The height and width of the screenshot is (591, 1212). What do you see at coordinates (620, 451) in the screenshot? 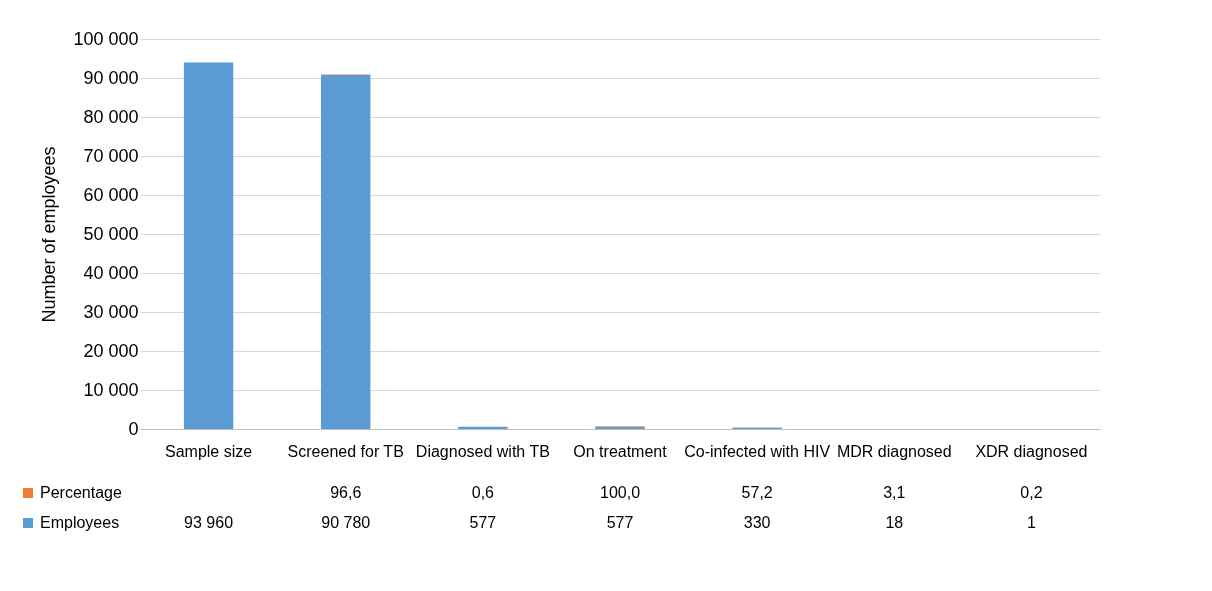
I see `x-tick-label: On treatment` at bounding box center [620, 451].